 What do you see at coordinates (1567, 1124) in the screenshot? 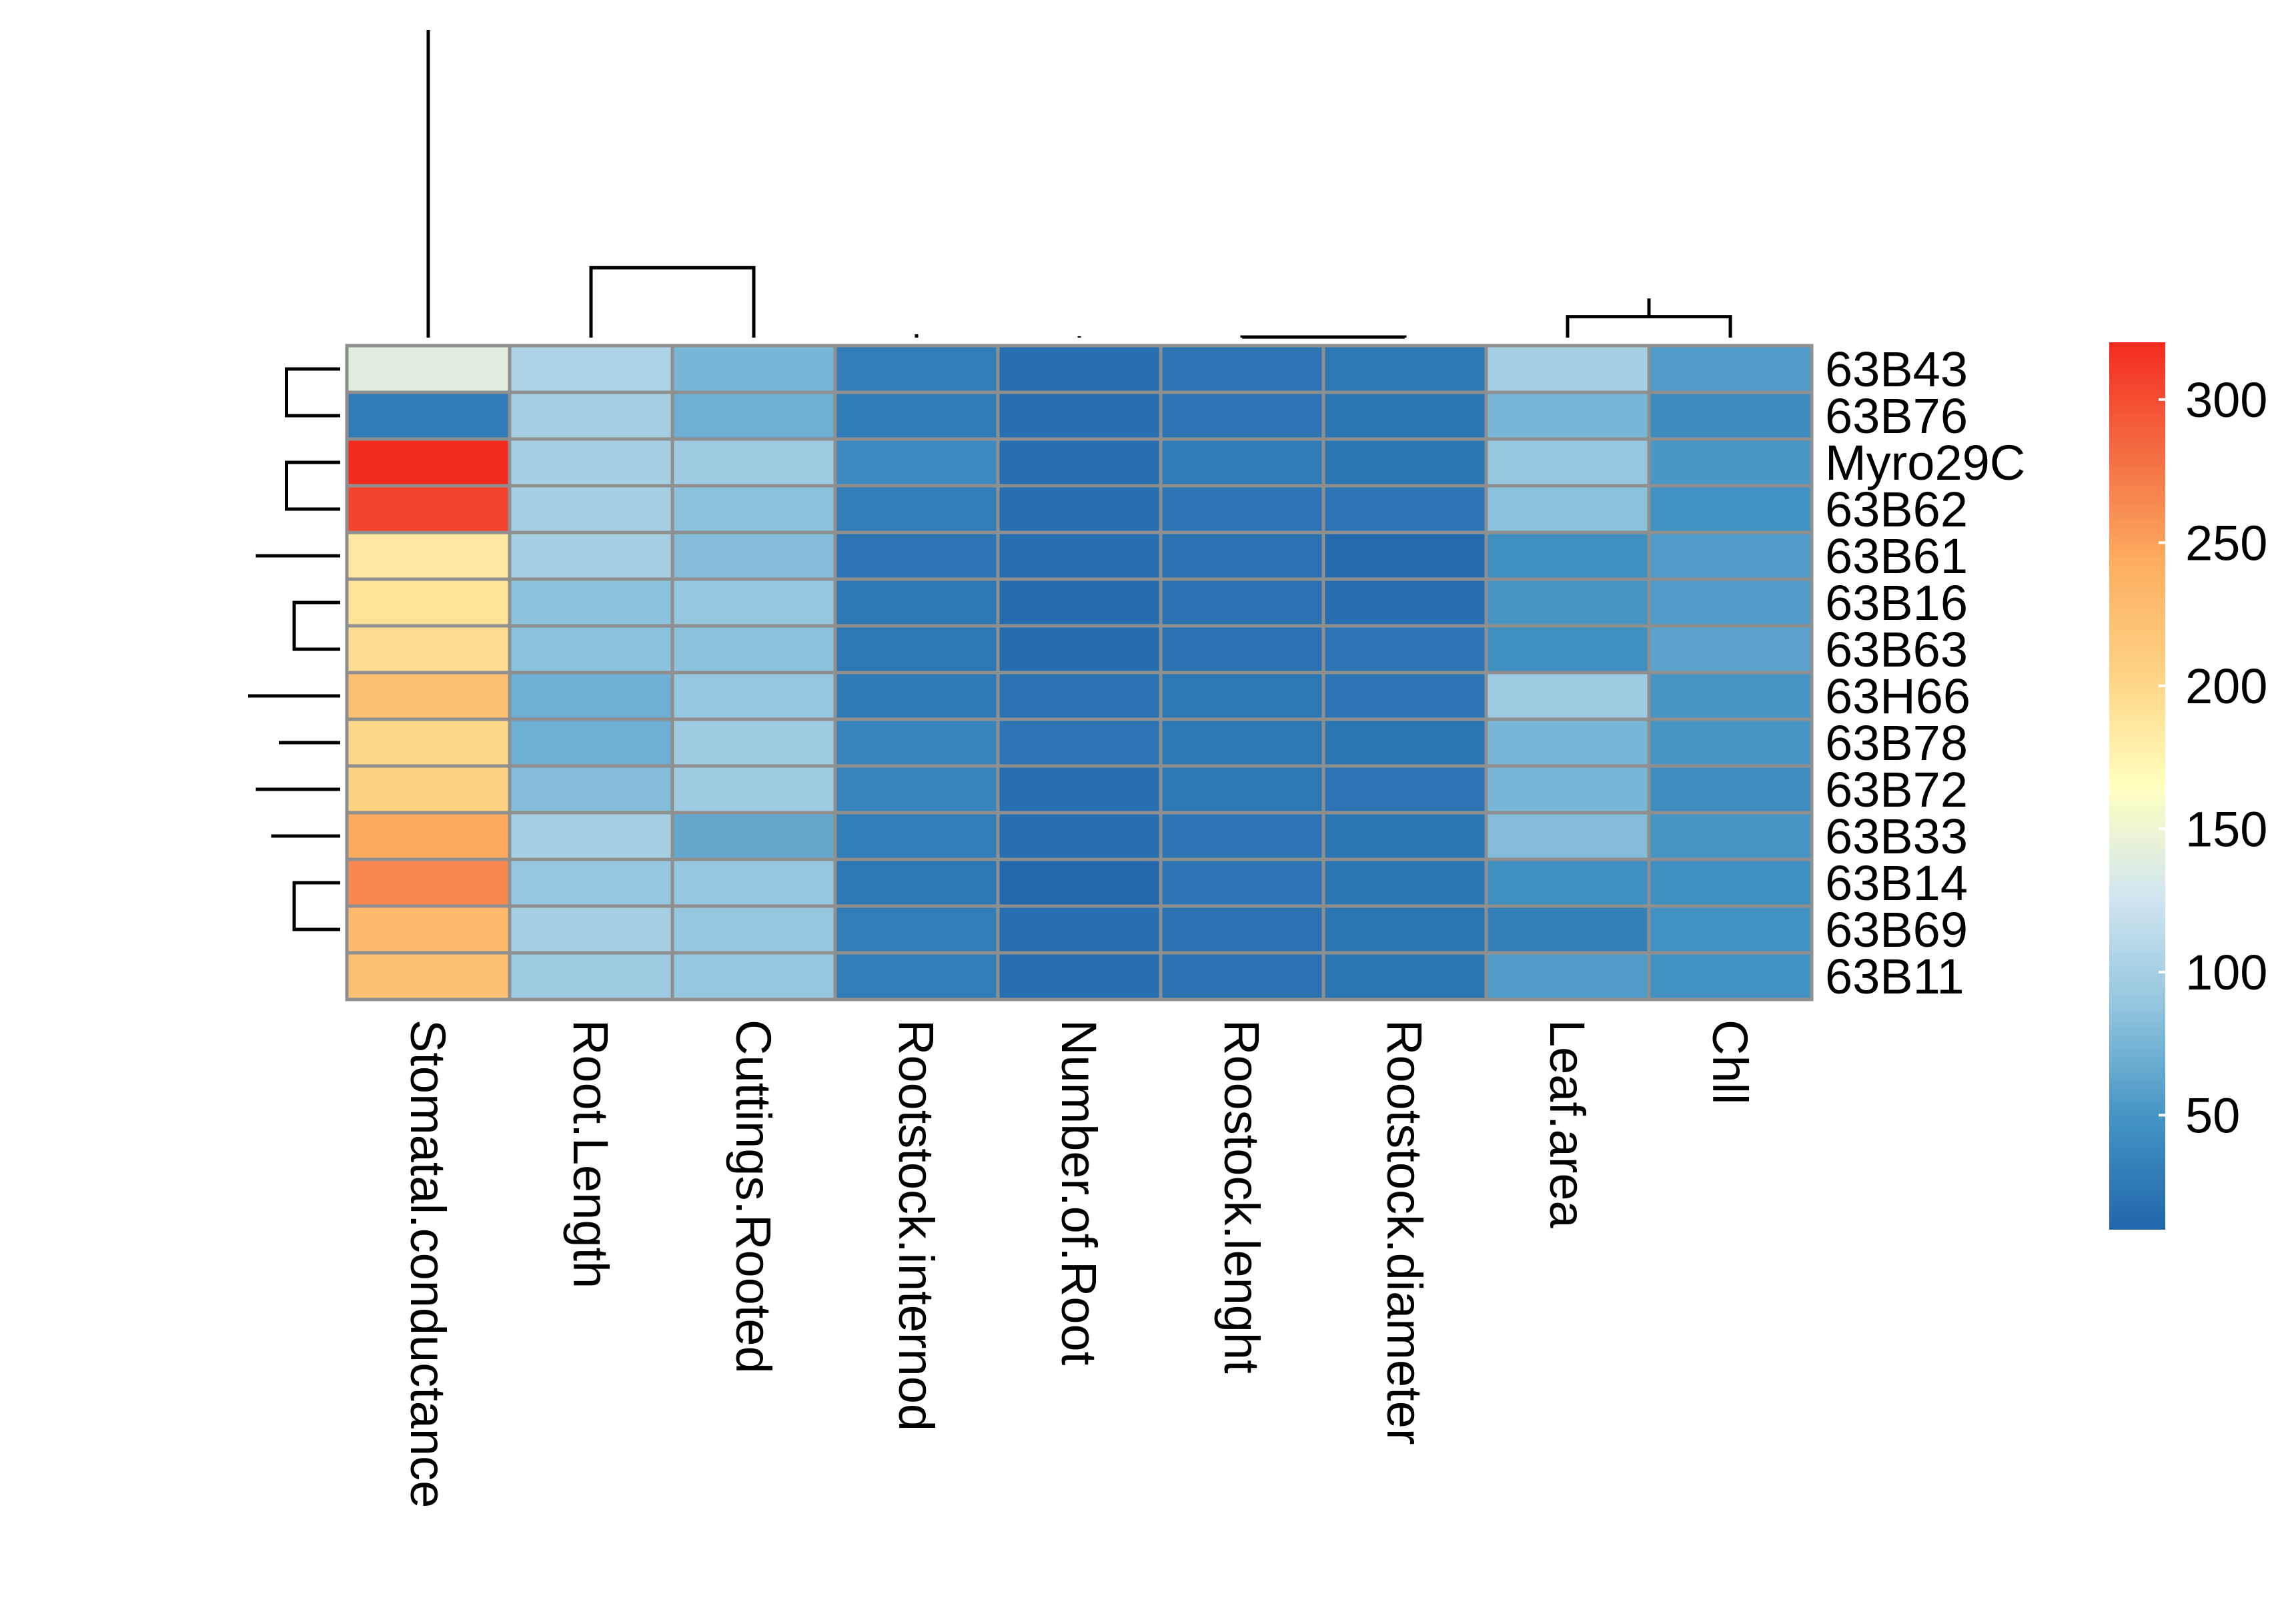
I see `column-label: Leaf.area` at bounding box center [1567, 1124].